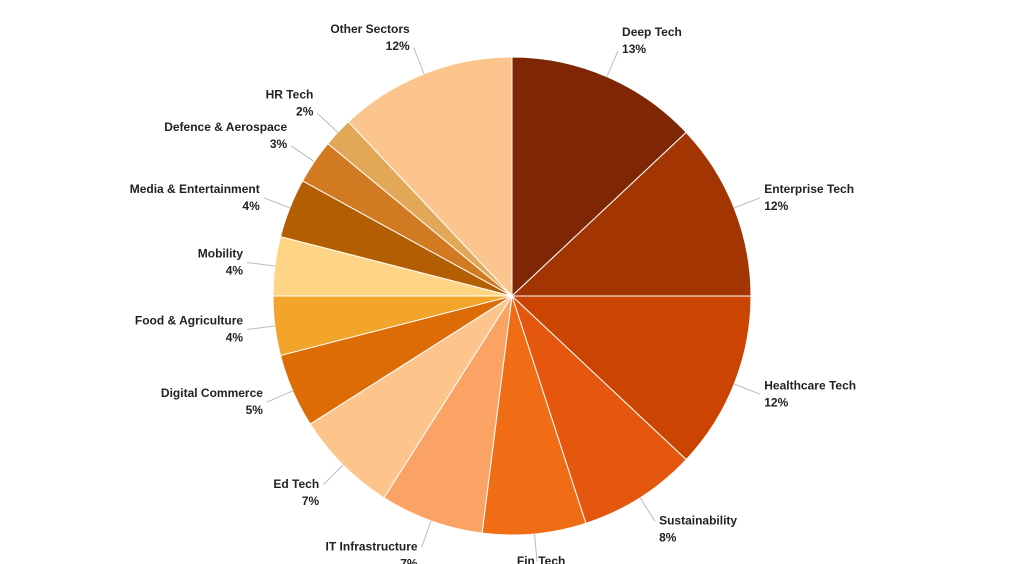 This screenshot has width=1024, height=564. Describe the element at coordinates (290, 94) in the screenshot. I see `slice-label: HR Tech` at that location.